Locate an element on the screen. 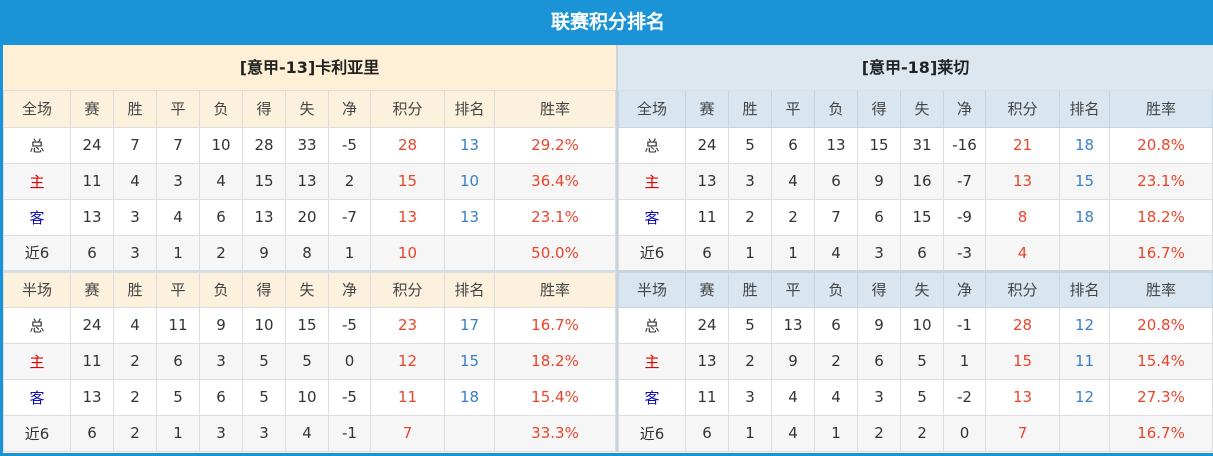 This screenshot has width=1213, height=456. cell: 28 is located at coordinates (407, 145).